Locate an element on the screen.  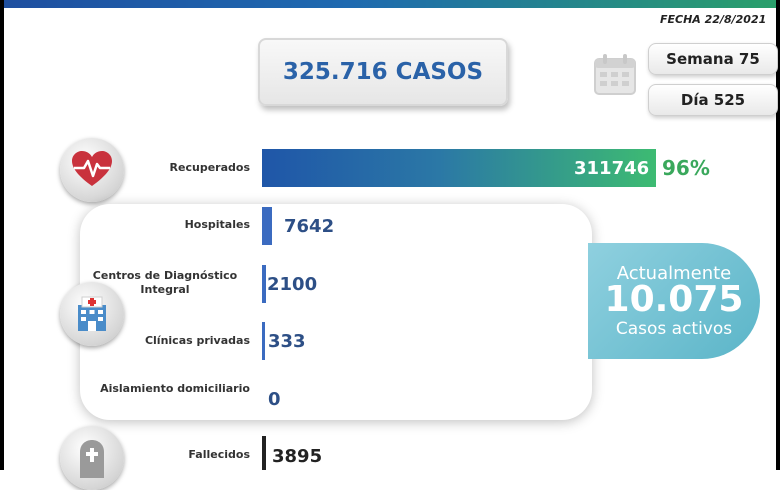
hospital-building-icon is located at coordinates (92, 313).